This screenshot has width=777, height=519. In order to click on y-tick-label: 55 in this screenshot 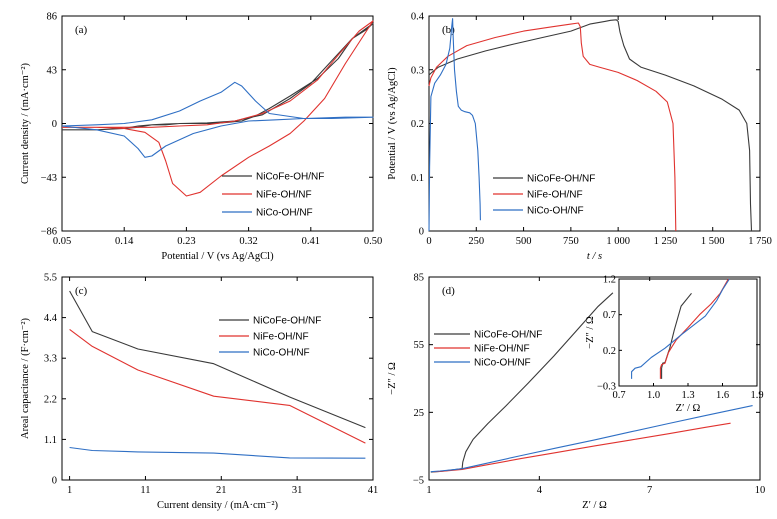, I will do `click(419, 345)`.